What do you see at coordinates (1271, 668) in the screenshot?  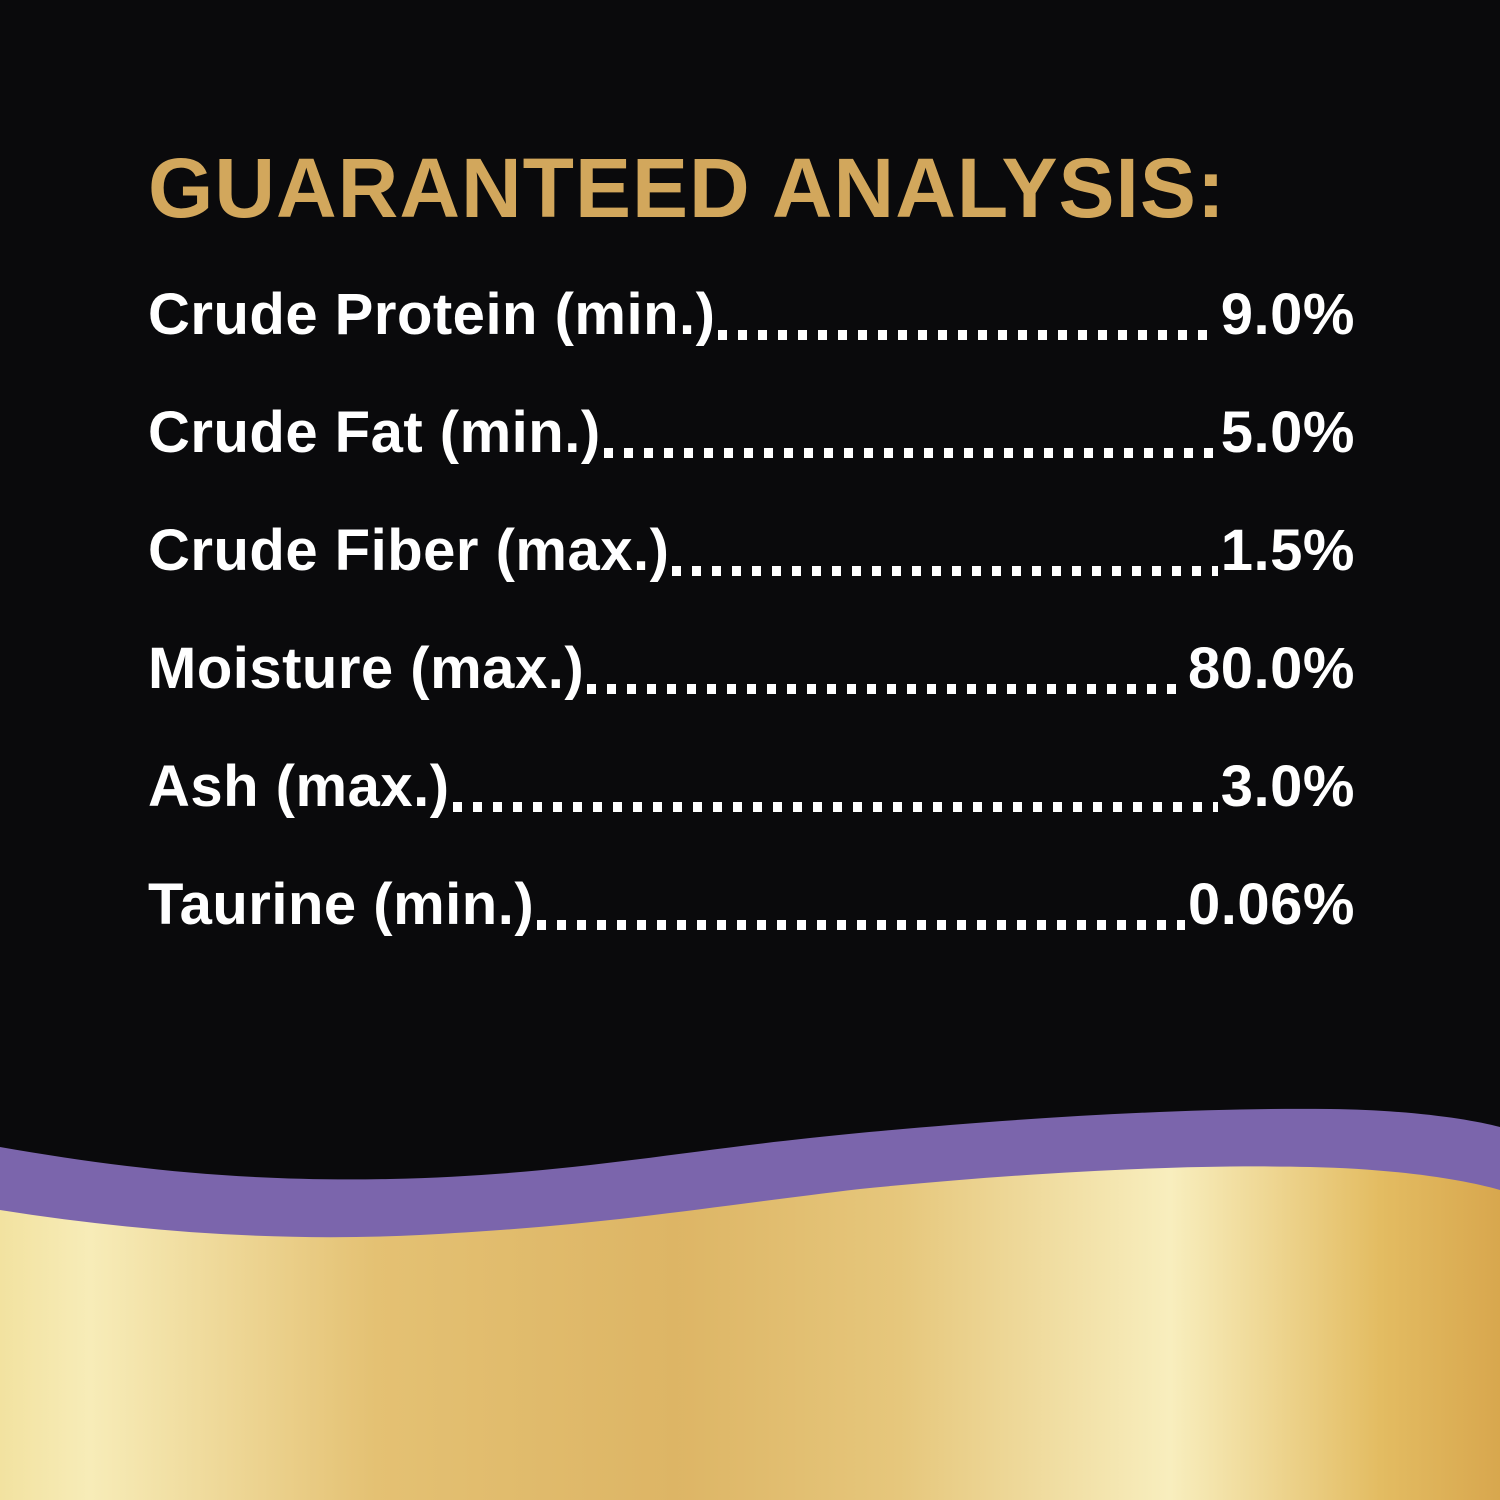 I see `row-value: 80.0%` at bounding box center [1271, 668].